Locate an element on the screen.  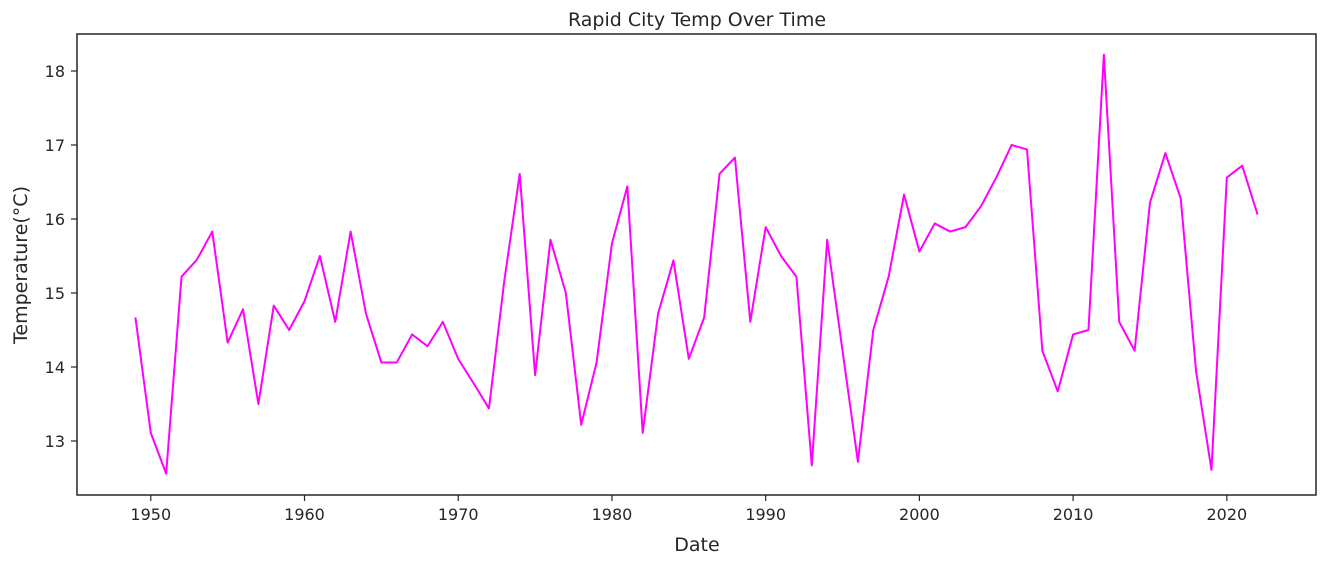
x-tick-label: 1970 is located at coordinates (458, 514).